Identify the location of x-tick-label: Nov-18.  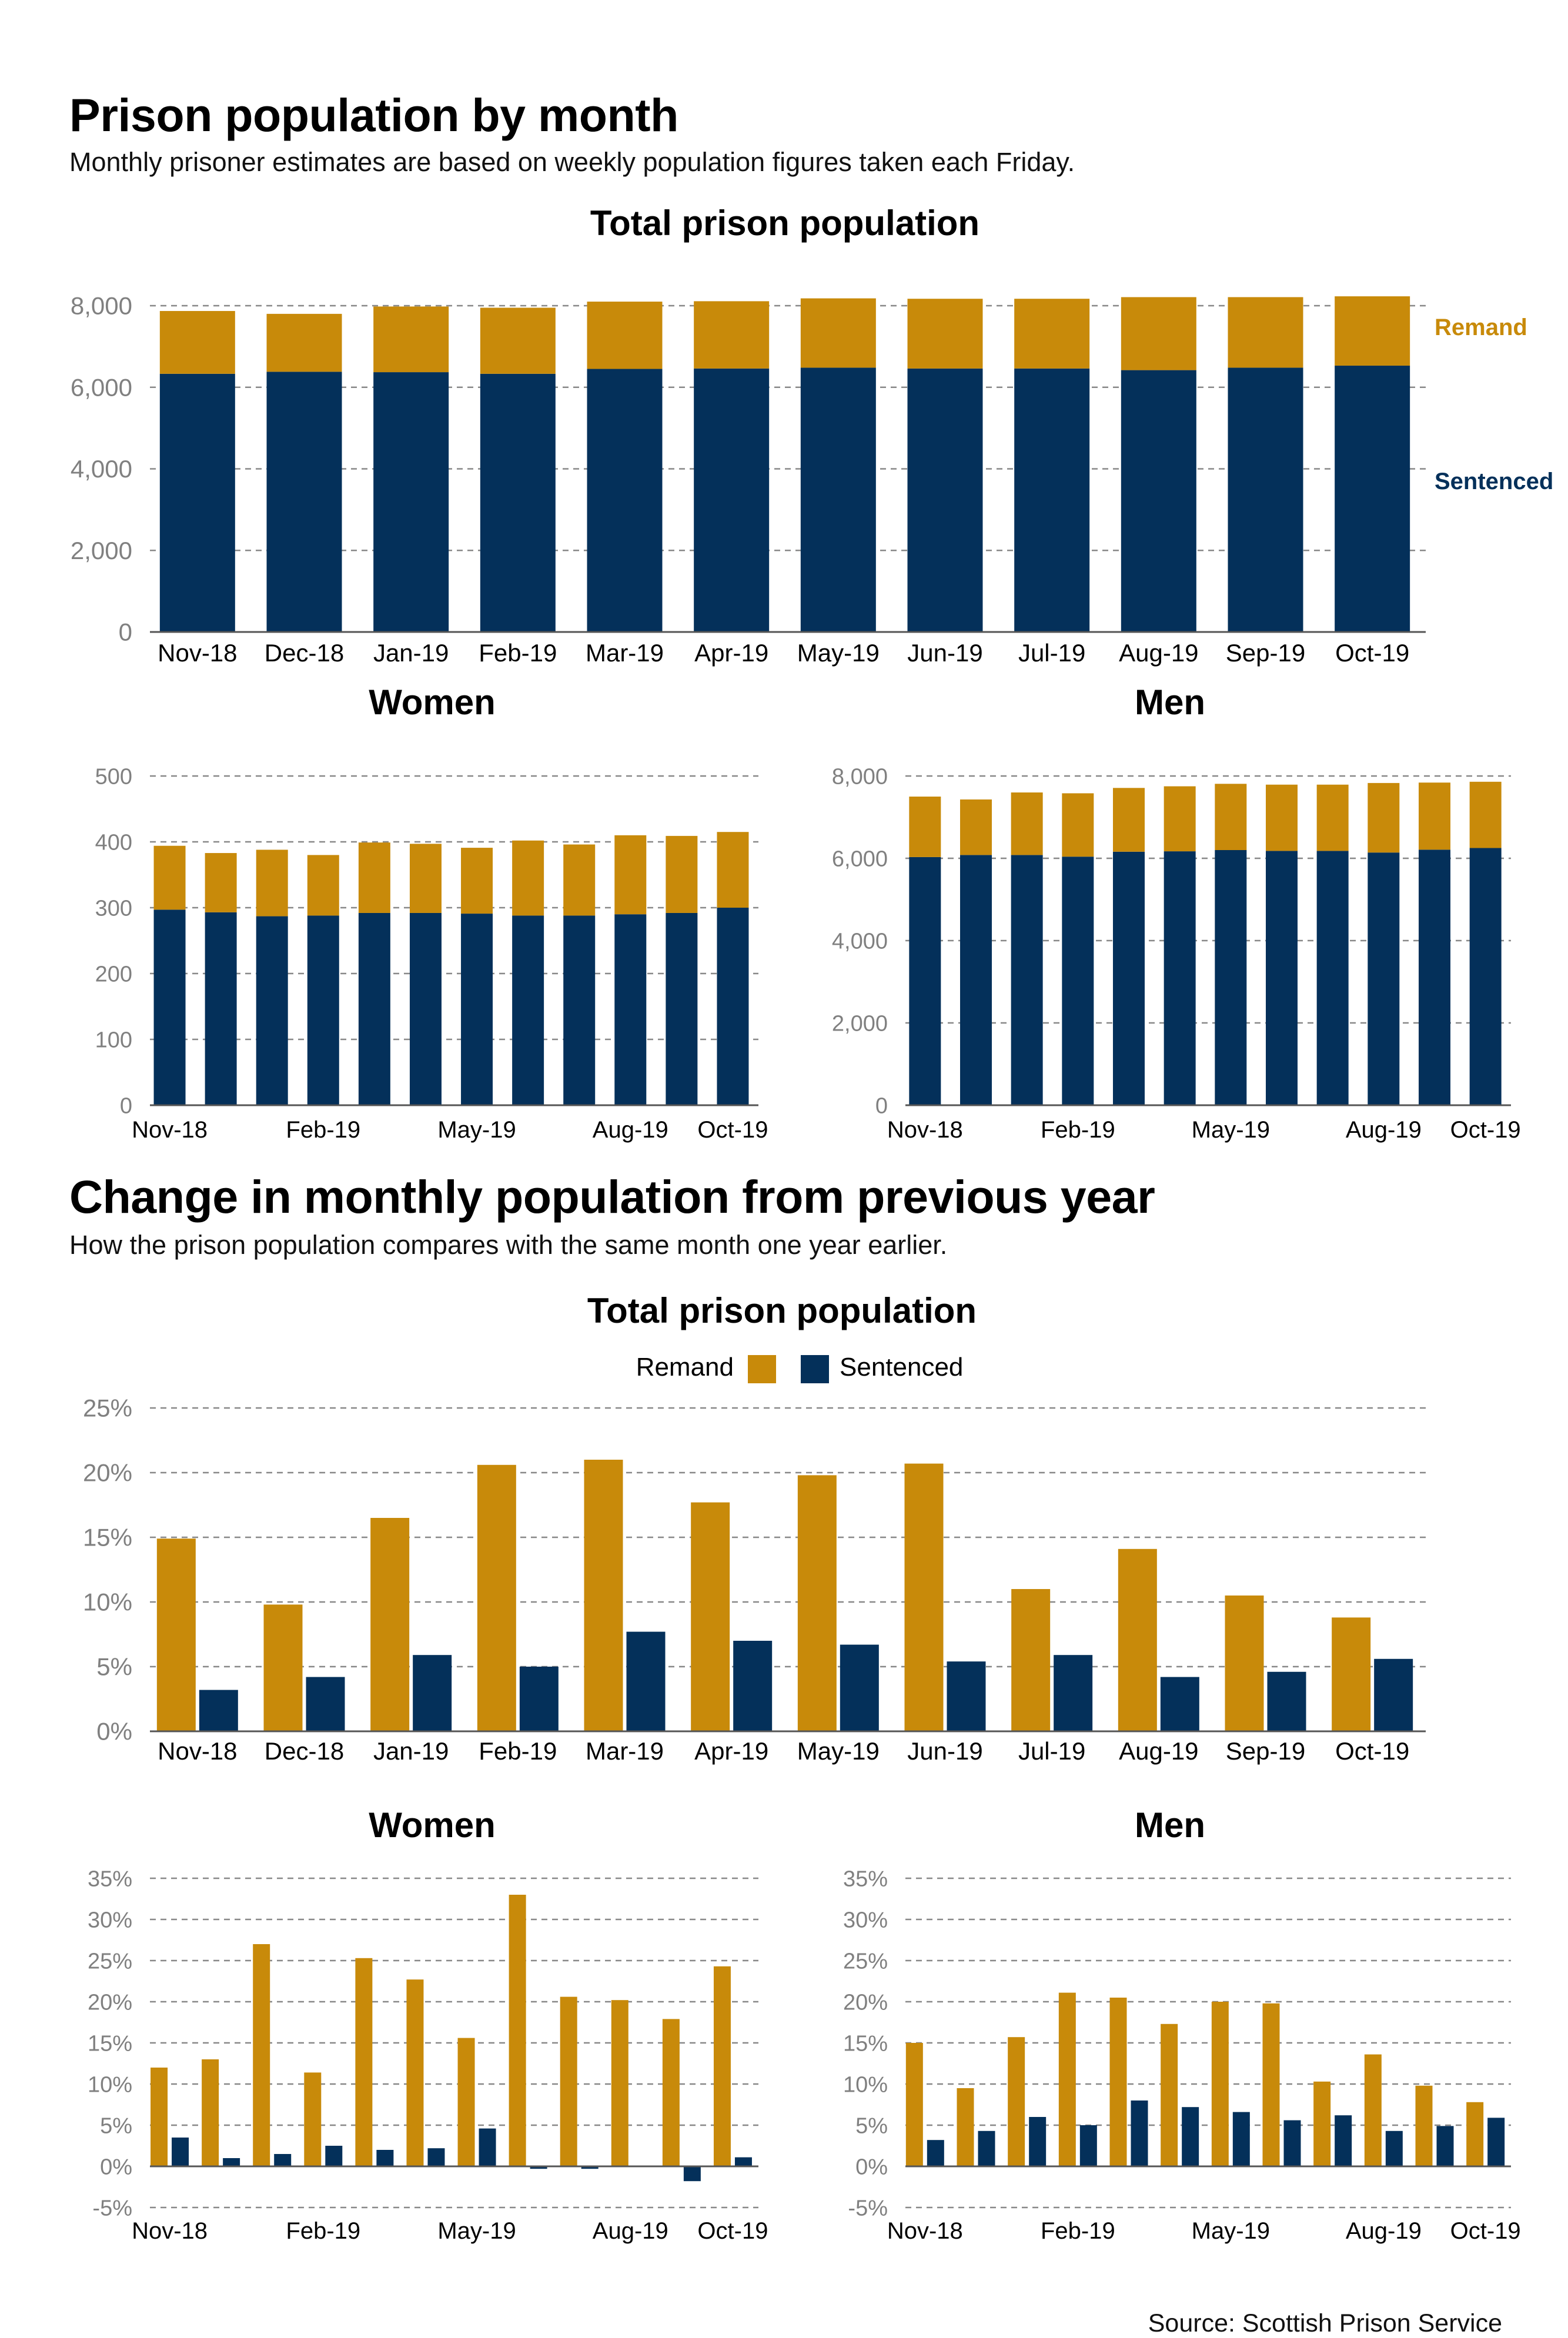
(170, 1130).